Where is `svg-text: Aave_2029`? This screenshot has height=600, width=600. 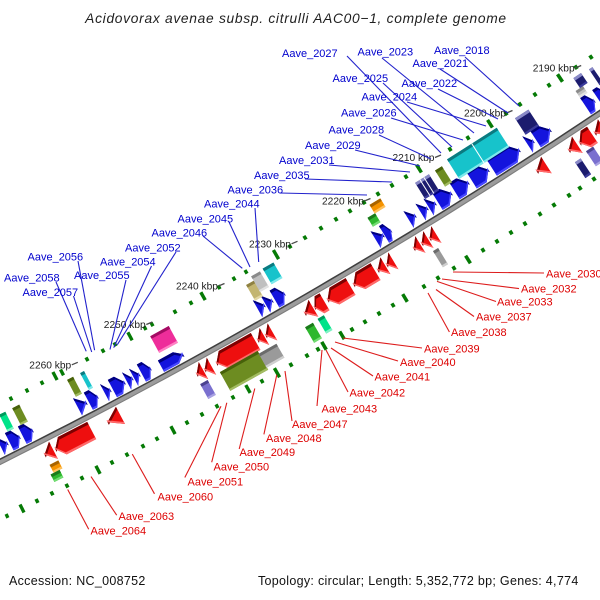
svg-text: Aave_2029 is located at coordinates (333, 146).